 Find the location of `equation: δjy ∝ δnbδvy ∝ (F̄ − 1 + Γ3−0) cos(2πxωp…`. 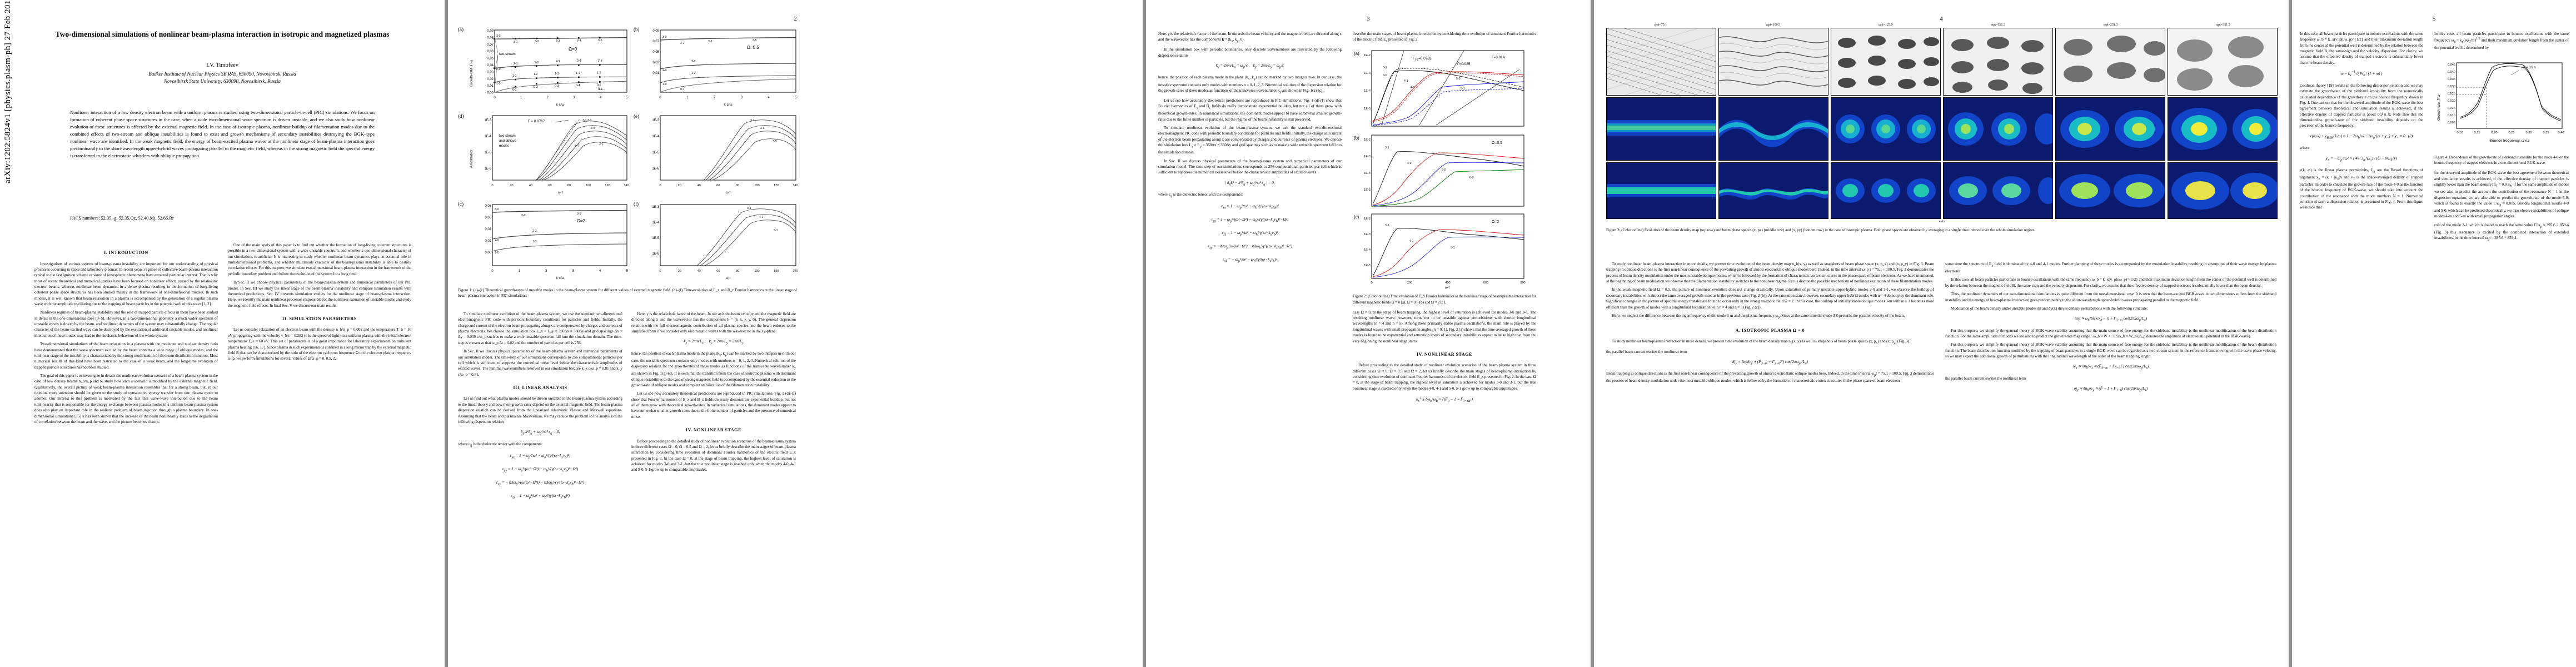

equation: δjy ∝ δnbδvy ∝ (F̄ − 1 + Γ3−0) cos(2πxωp… is located at coordinates (2111, 389).